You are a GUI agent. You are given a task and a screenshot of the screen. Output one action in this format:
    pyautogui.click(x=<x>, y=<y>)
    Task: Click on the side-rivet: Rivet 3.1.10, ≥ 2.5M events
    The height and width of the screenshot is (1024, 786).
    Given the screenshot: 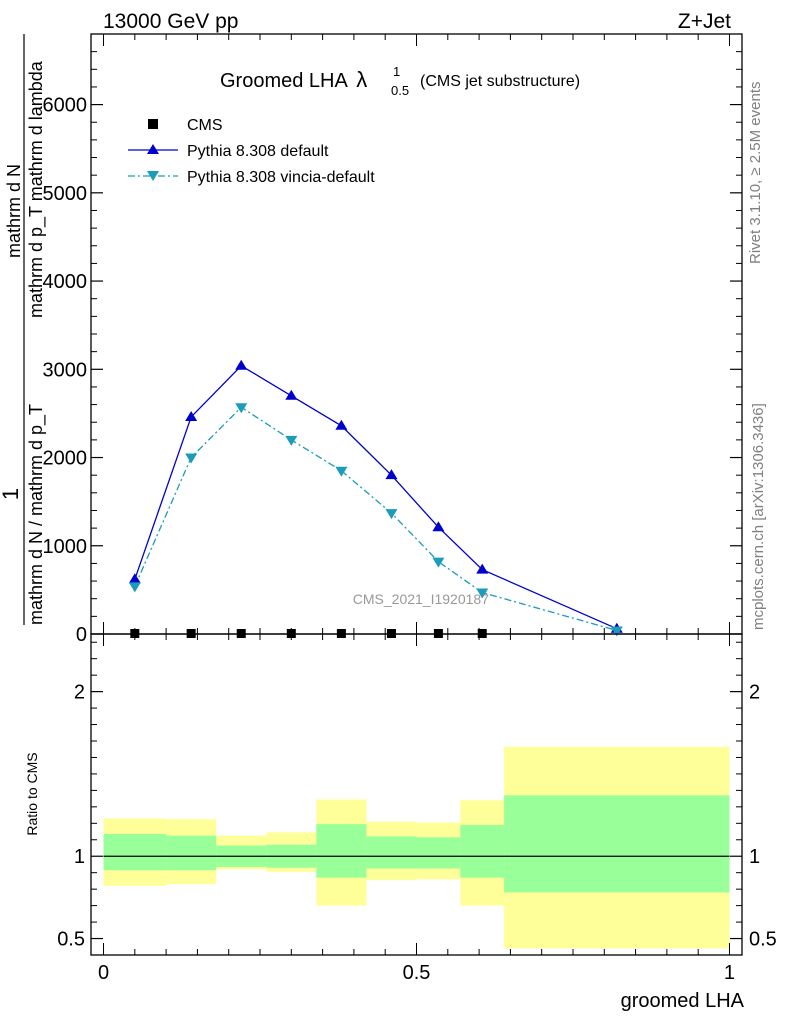 What is the action you would take?
    pyautogui.click(x=755, y=173)
    